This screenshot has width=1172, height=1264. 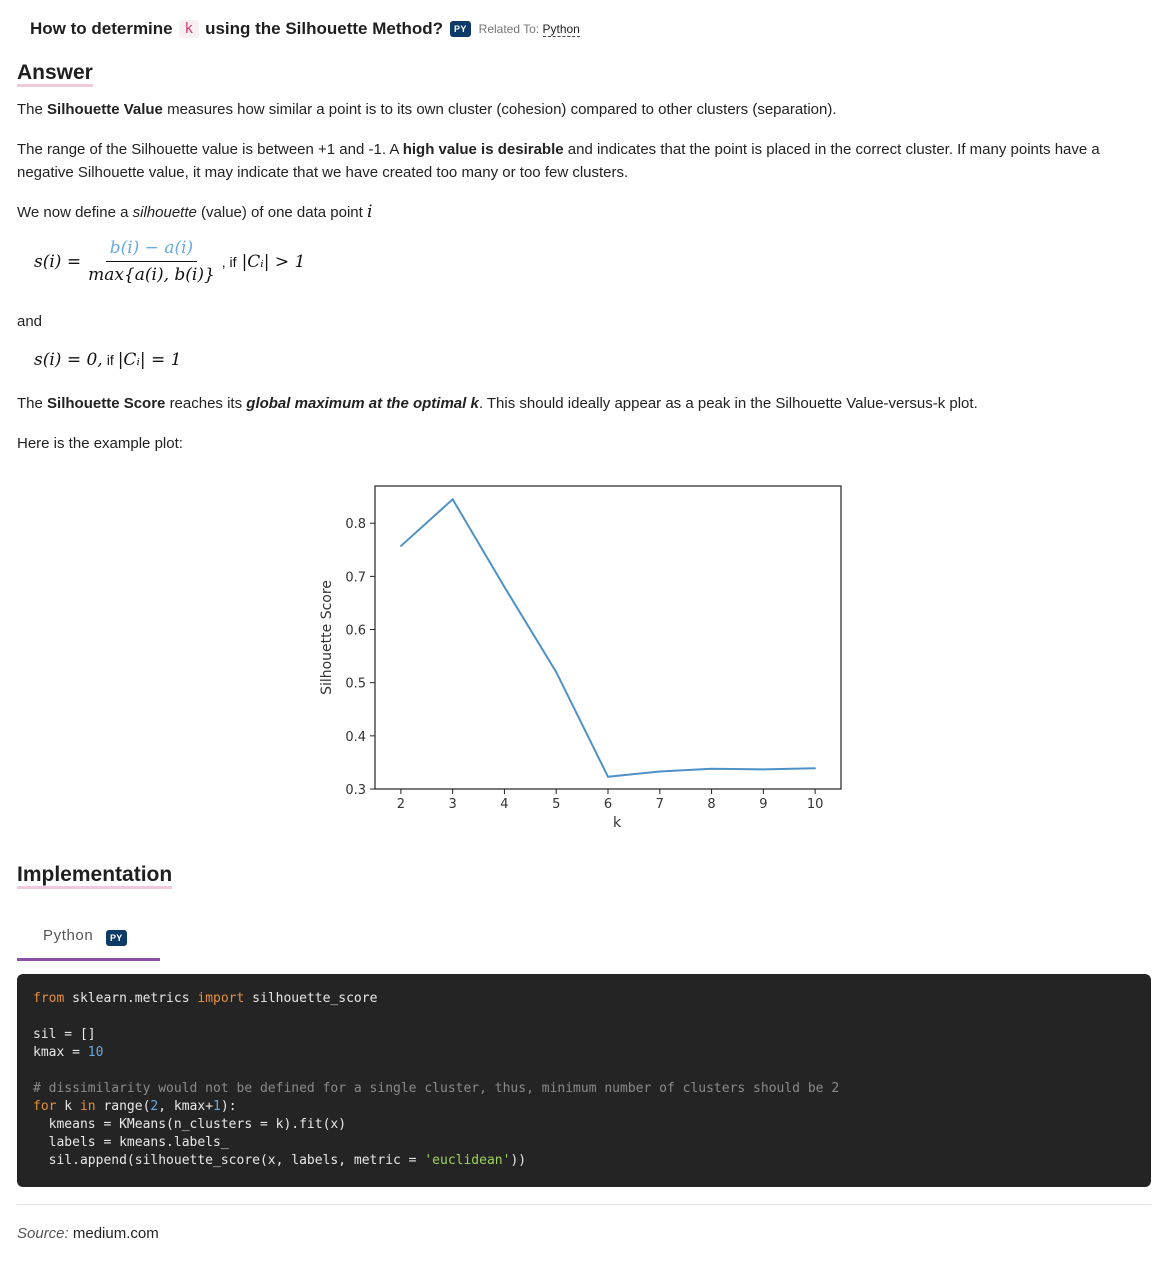 What do you see at coordinates (154, 1106) in the screenshot?
I see `code-num-2: 2` at bounding box center [154, 1106].